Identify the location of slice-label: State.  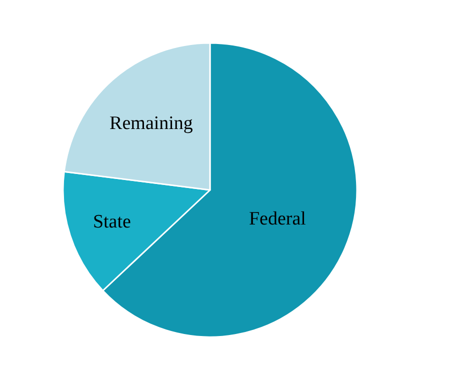
(111, 221).